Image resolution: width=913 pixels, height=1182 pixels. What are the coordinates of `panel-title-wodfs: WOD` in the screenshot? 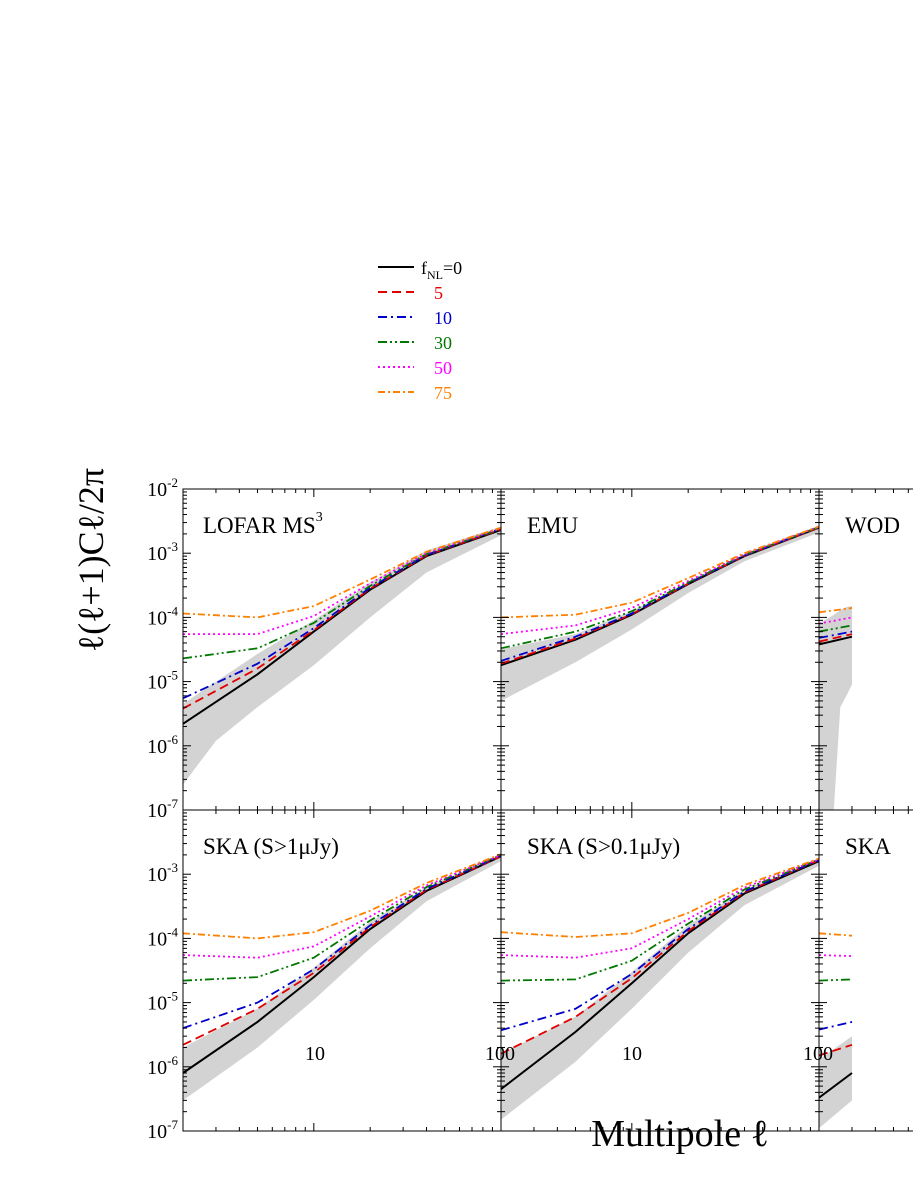 It's located at (872, 525).